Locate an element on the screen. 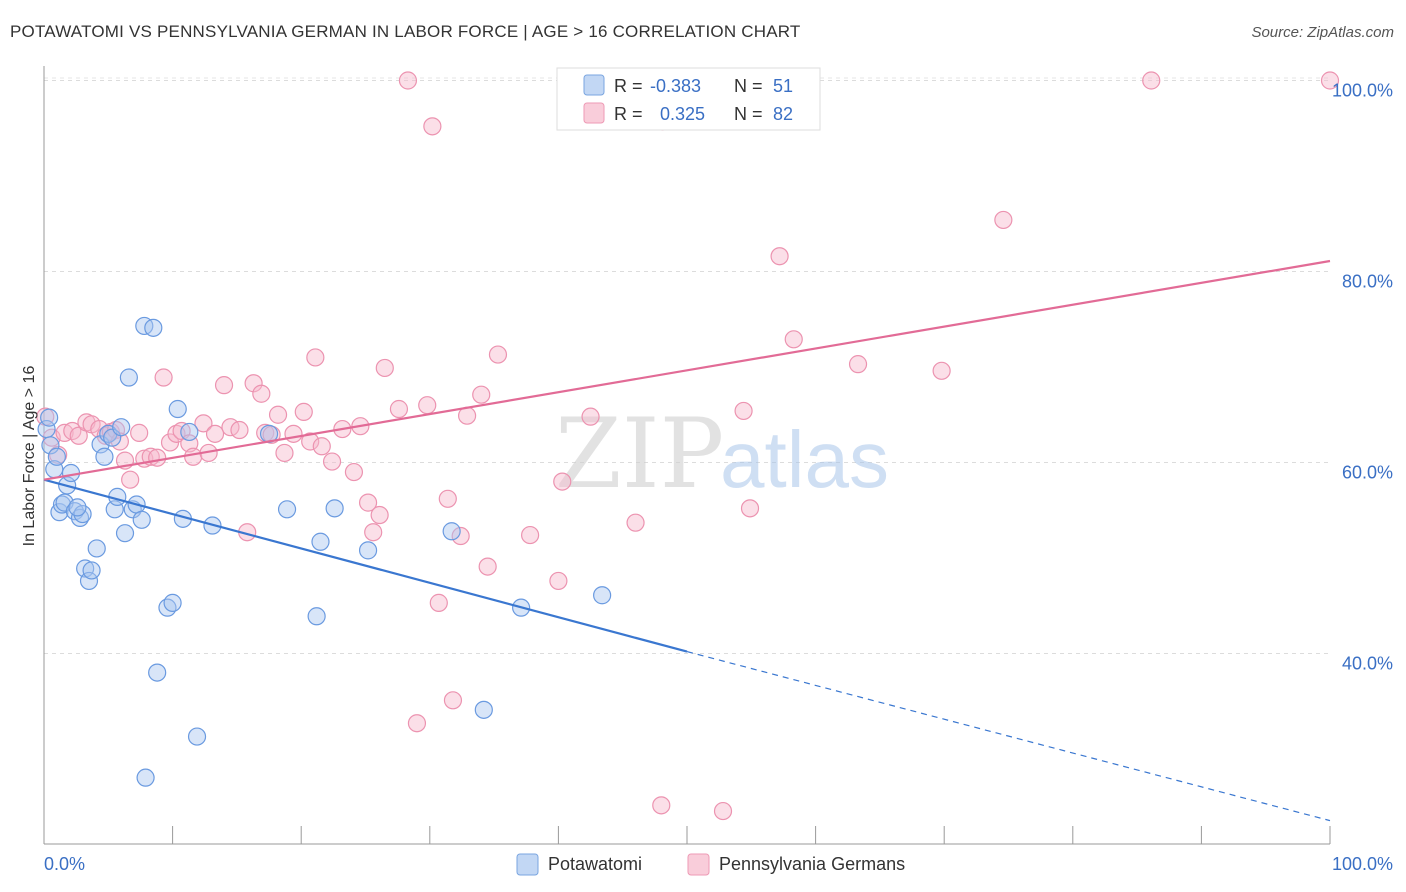 Image resolution: width=1406 pixels, height=892 pixels. stats-legend-box: R = -0.383 N = 51 R = 0.325 N = 82 is located at coordinates (688, 99).